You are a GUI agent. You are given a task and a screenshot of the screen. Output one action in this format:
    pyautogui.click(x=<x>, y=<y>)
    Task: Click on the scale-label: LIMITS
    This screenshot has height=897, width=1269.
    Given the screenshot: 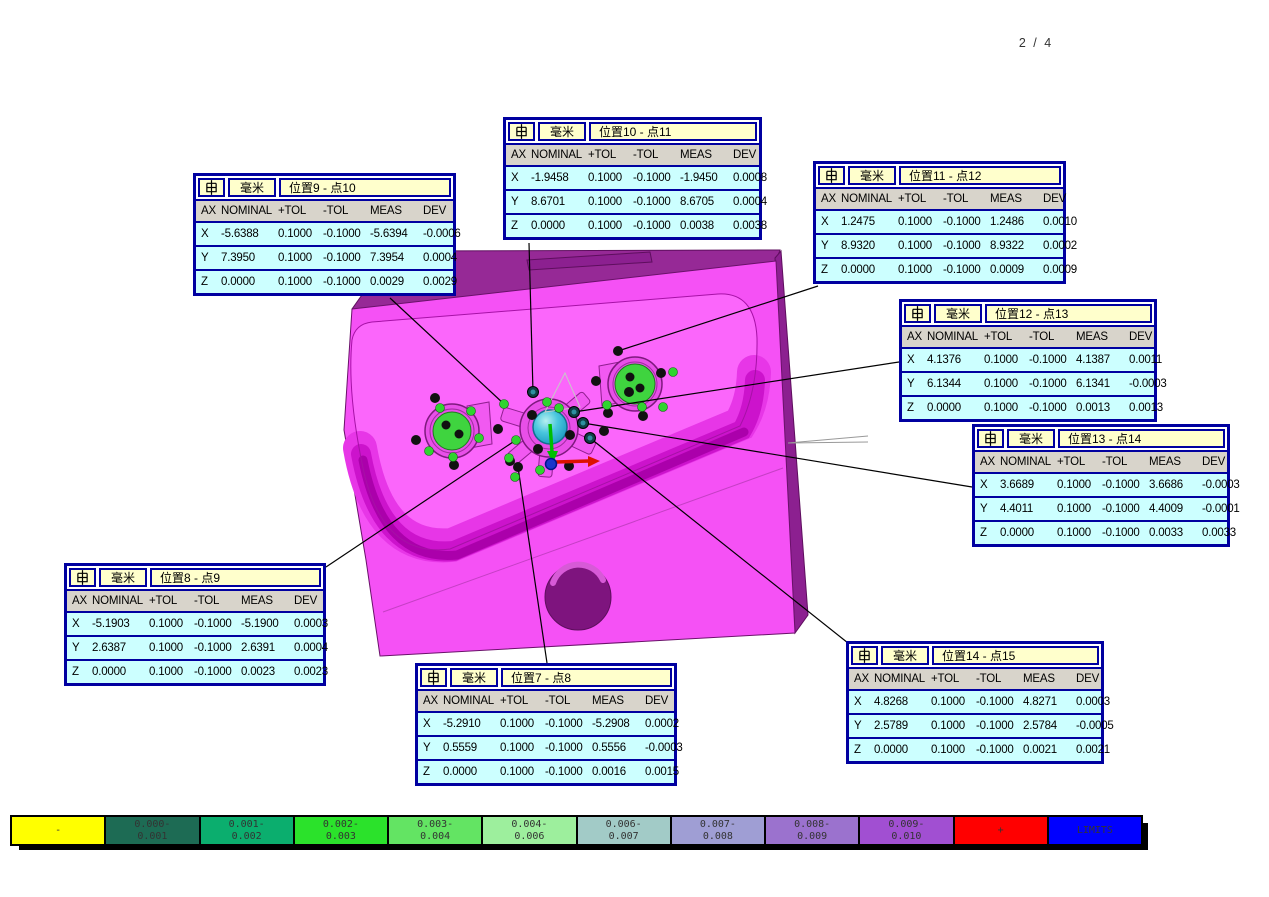 What is the action you would take?
    pyautogui.click(x=1094, y=830)
    